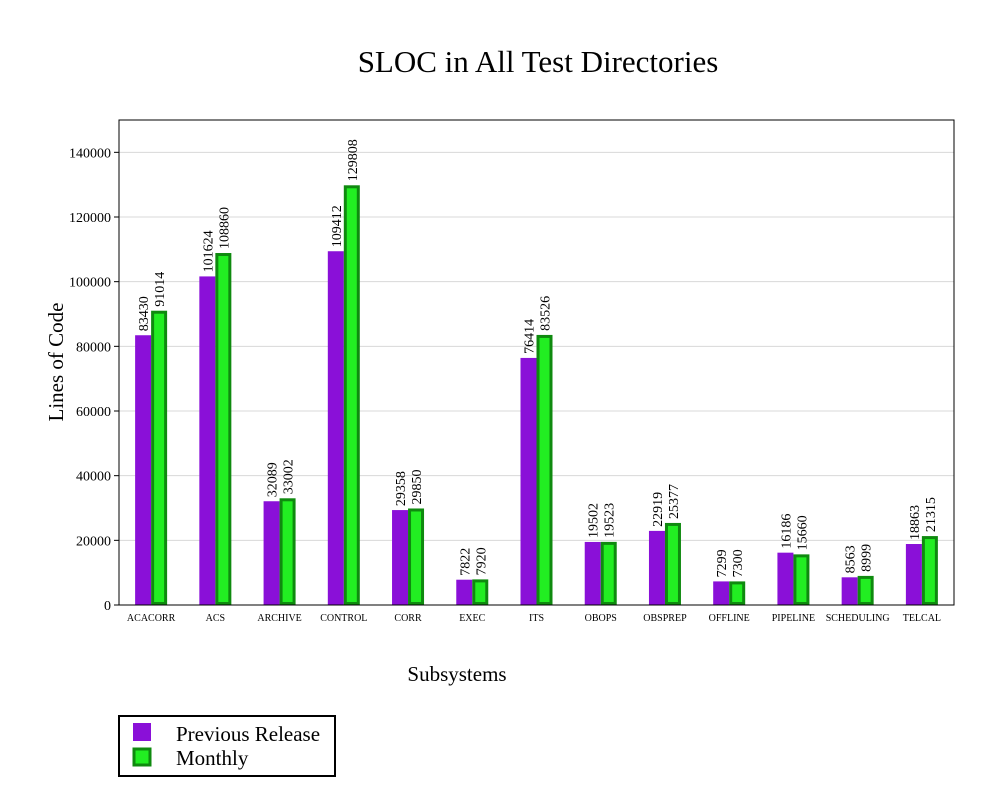  Describe the element at coordinates (343, 618) in the screenshot. I see `x-tick-label-control: CONTROL` at that location.